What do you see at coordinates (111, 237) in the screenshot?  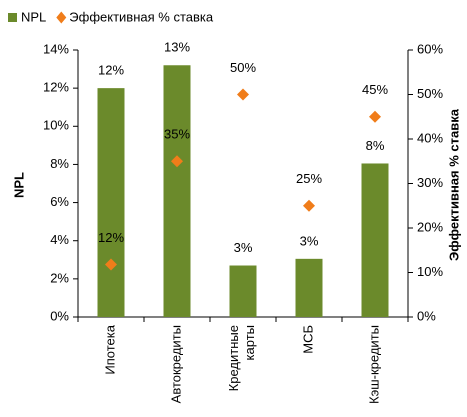 I see `marker-value-label: 12%` at bounding box center [111, 237].